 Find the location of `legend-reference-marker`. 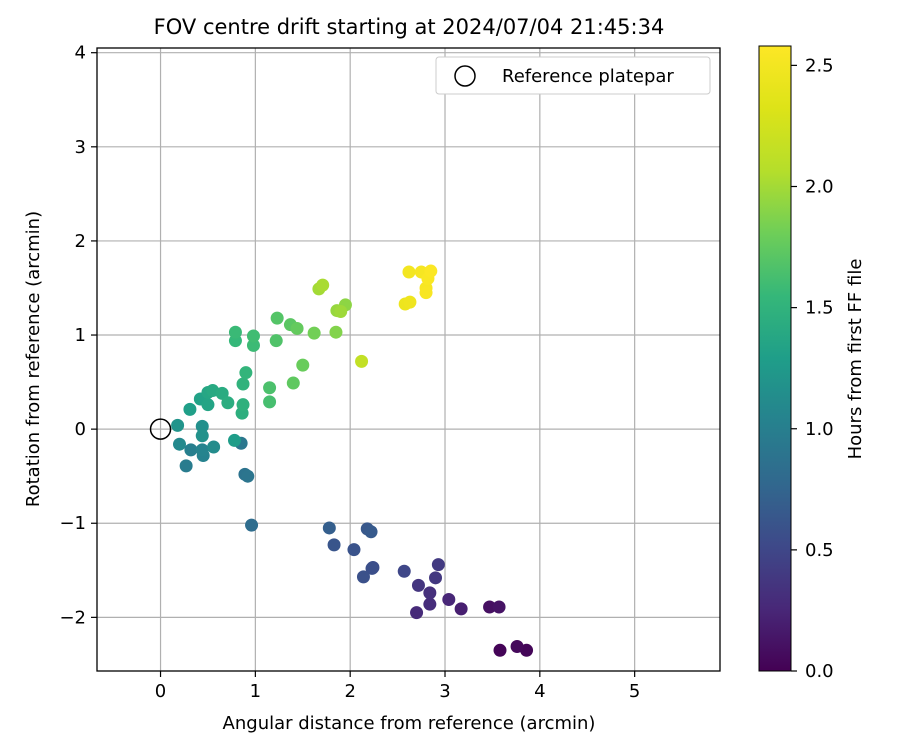

legend-reference-marker is located at coordinates (465, 76).